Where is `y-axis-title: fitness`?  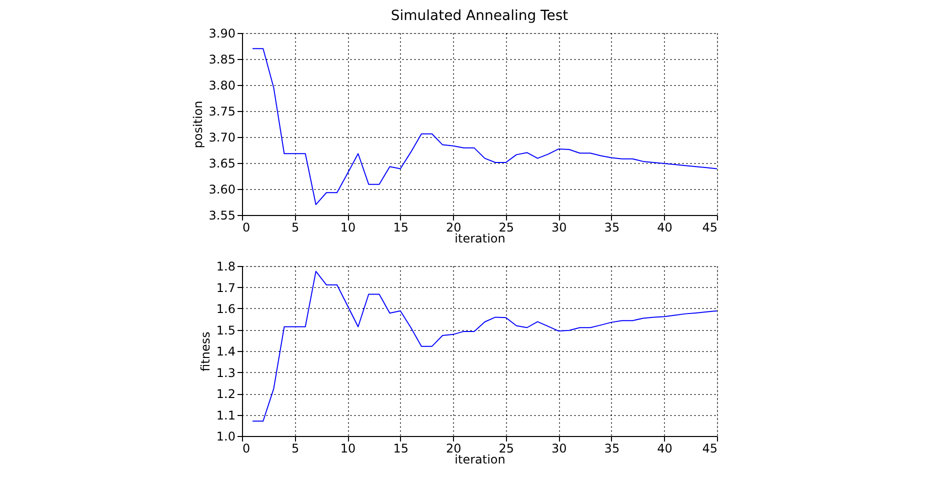 y-axis-title: fitness is located at coordinates (205, 352).